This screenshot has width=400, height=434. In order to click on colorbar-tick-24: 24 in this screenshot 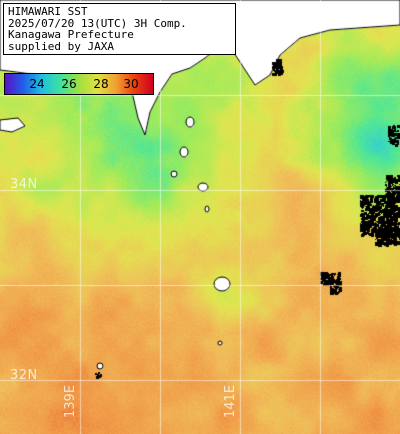, I will do `click(37, 84)`.